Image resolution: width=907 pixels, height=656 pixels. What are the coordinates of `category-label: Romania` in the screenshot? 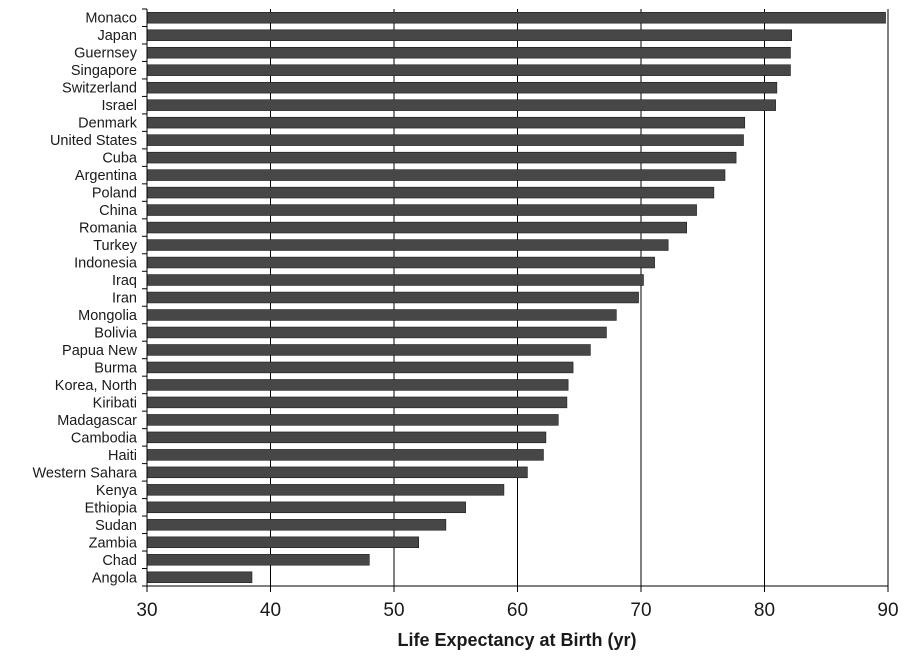 It's located at (108, 229).